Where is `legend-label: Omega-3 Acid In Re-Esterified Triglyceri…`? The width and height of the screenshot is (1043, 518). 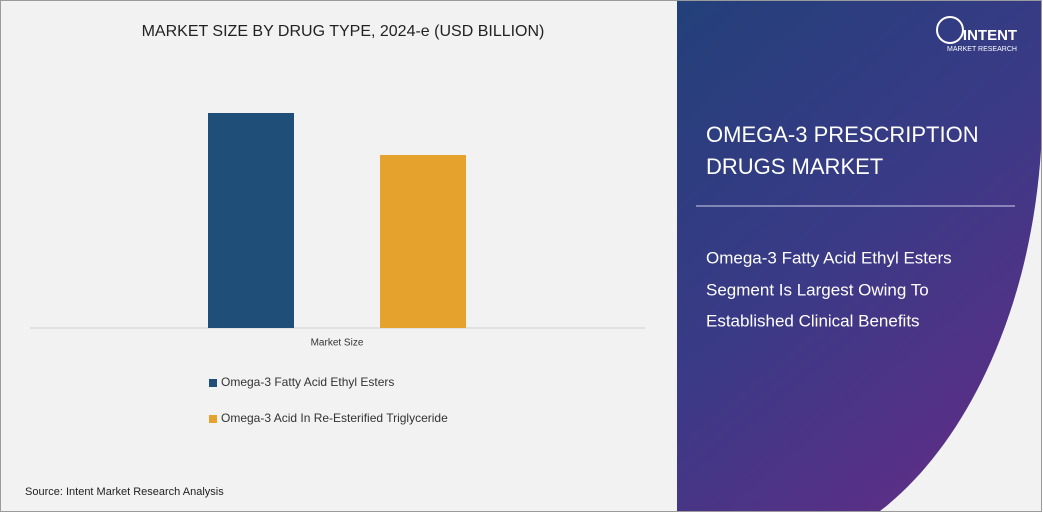 legend-label: Omega-3 Acid In Re-Esterified Triglyceri… is located at coordinates (334, 418).